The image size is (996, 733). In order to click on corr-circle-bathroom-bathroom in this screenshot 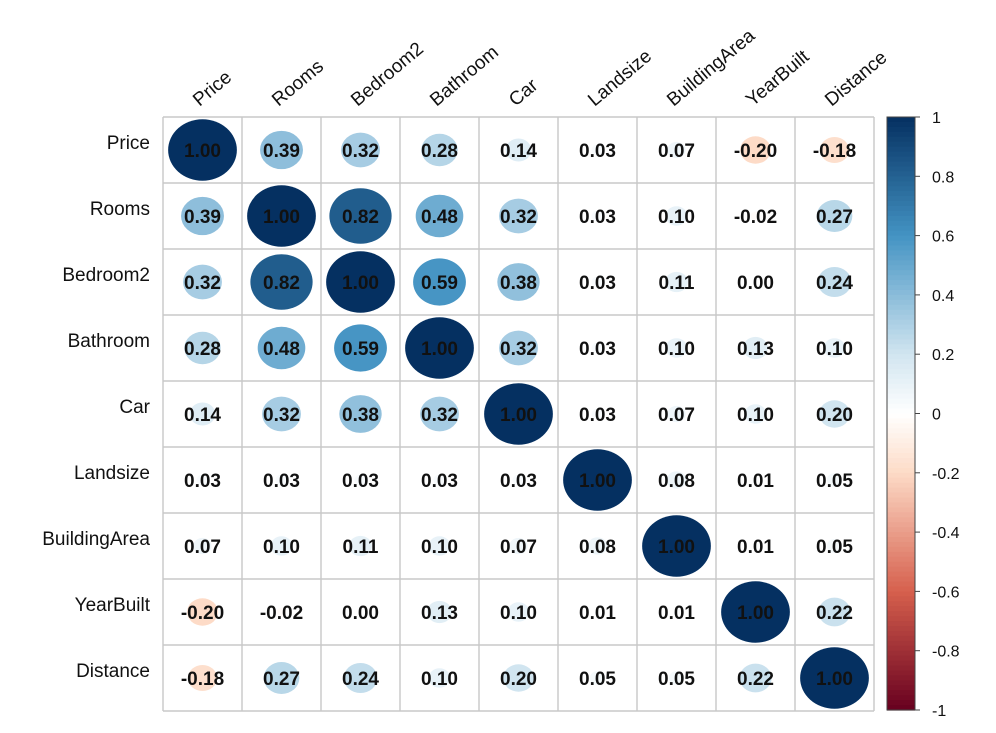, I will do `click(439, 348)`.